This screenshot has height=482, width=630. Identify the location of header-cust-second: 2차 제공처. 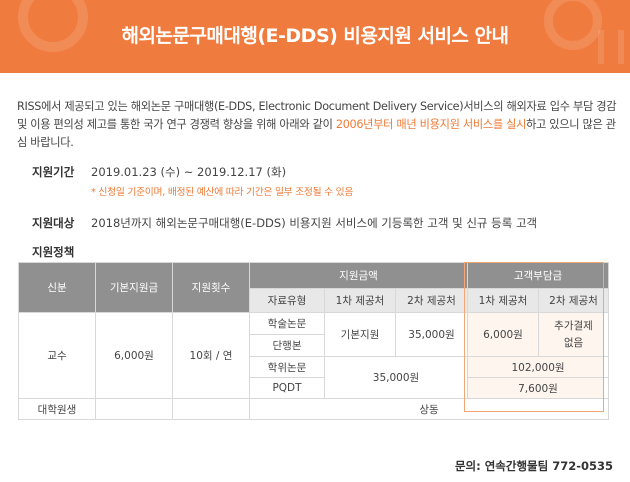
(573, 300).